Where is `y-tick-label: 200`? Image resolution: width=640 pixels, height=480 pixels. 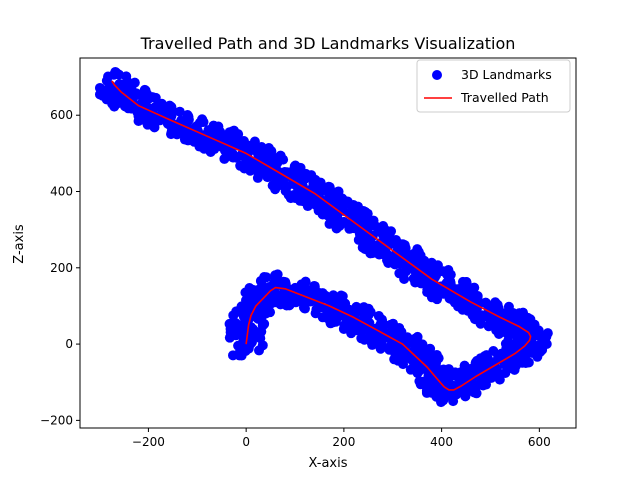
y-tick-label: 200 is located at coordinates (61, 268).